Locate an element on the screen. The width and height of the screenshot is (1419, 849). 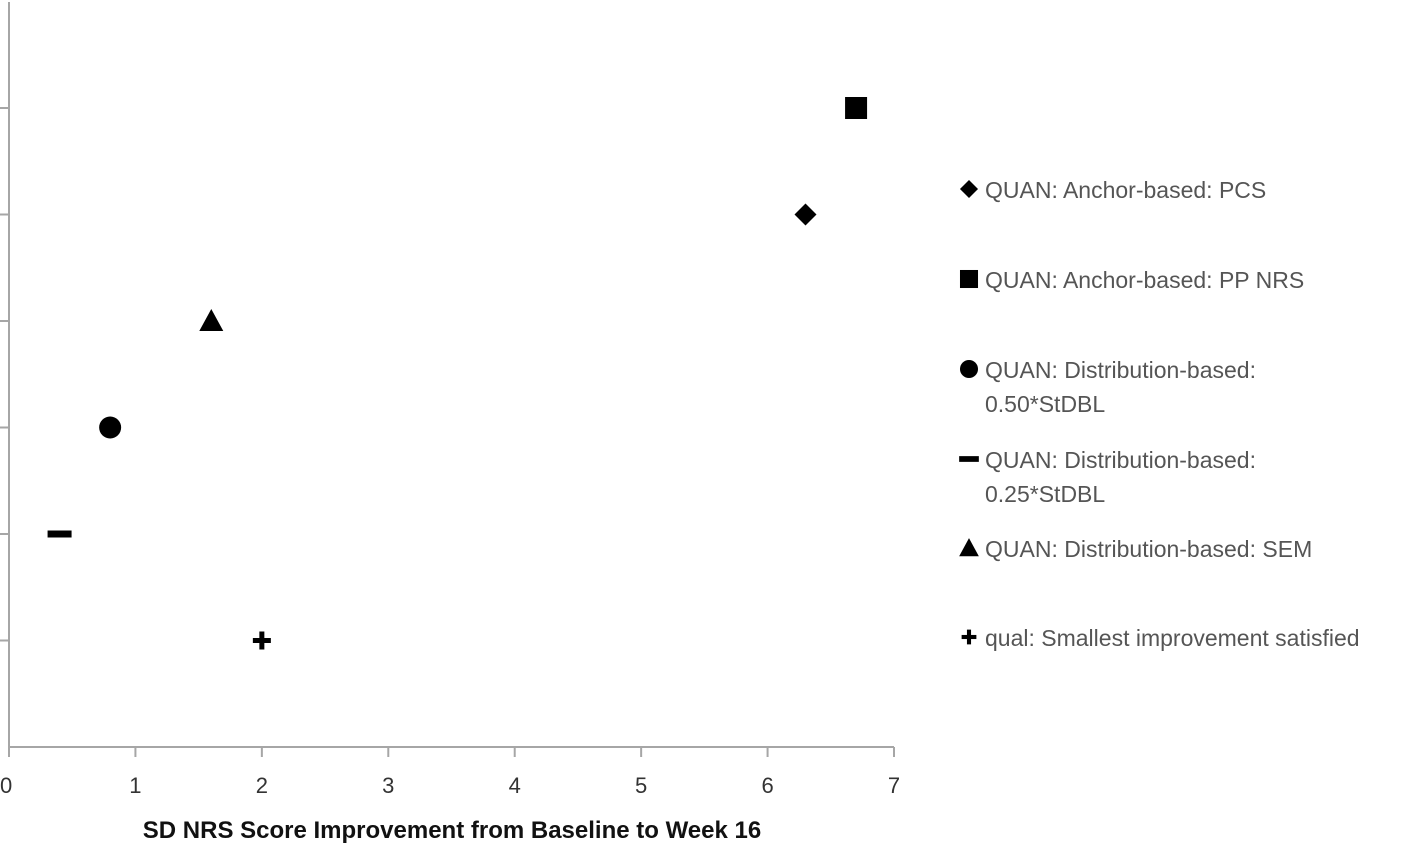
legend-item: QUAN: Anchor-based: PCS is located at coordinates (1112, 190).